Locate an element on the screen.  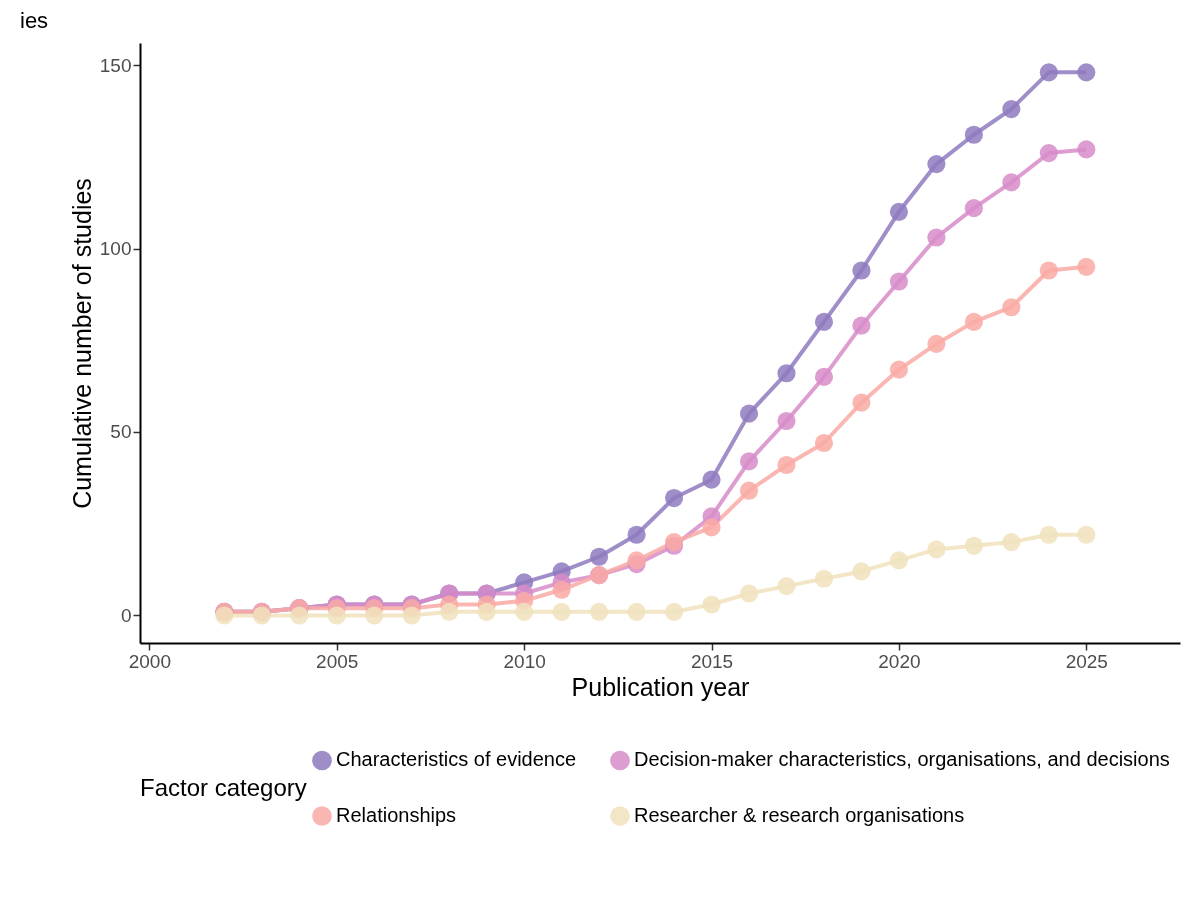
x-tick-label: 2015 is located at coordinates (712, 661).